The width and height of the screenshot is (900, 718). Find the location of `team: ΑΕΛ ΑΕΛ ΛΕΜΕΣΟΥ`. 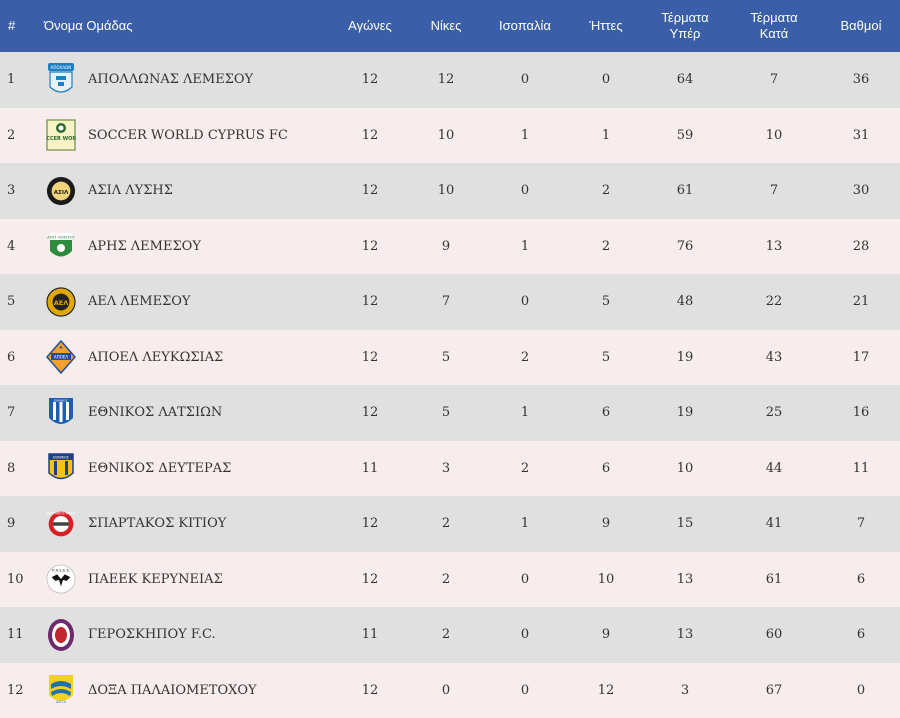

team: ΑΕΛ ΑΕΛ ΛΕΜΕΣΟΥ is located at coordinates (187, 302).